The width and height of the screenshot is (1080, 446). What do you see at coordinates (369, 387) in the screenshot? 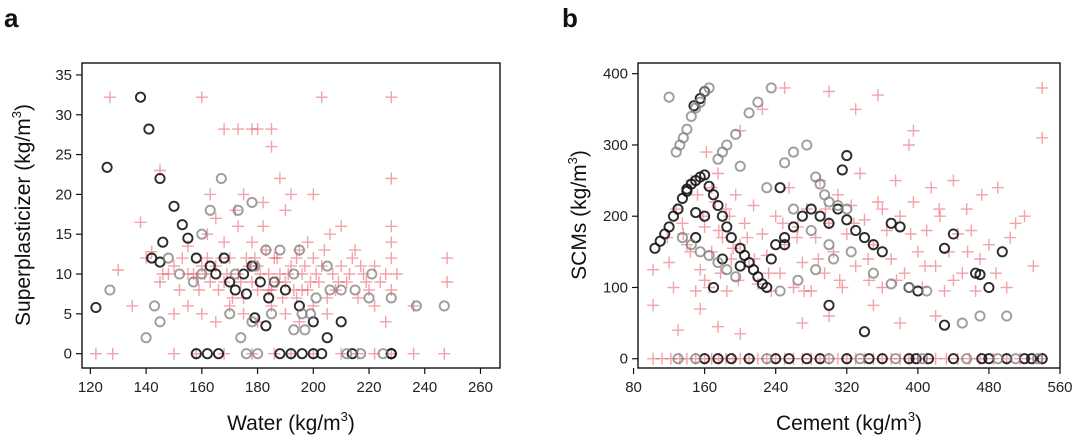
I see `panel-a-x-tick-label: 220` at bounding box center [369, 387].